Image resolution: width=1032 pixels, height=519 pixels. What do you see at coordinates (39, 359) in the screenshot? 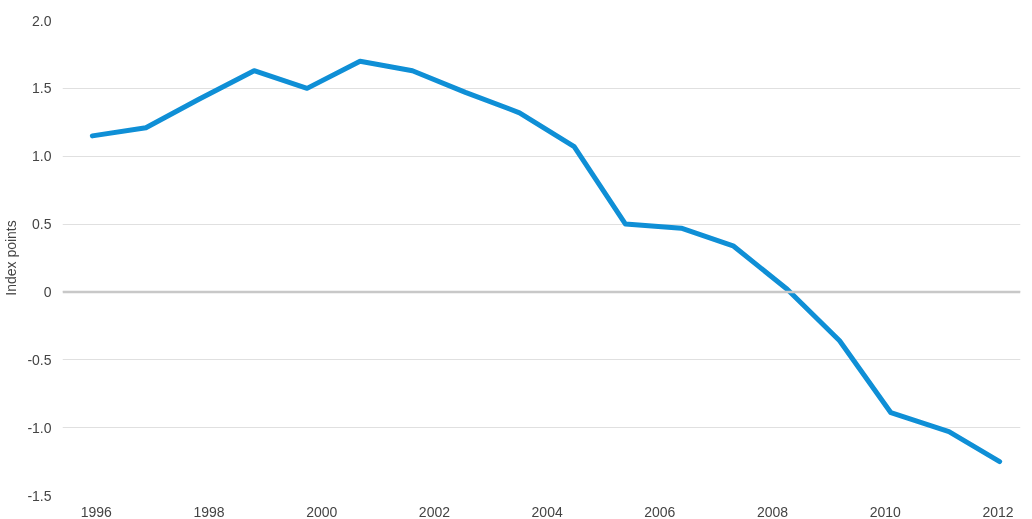
I see `y-tick-label: -0.5` at bounding box center [39, 359].